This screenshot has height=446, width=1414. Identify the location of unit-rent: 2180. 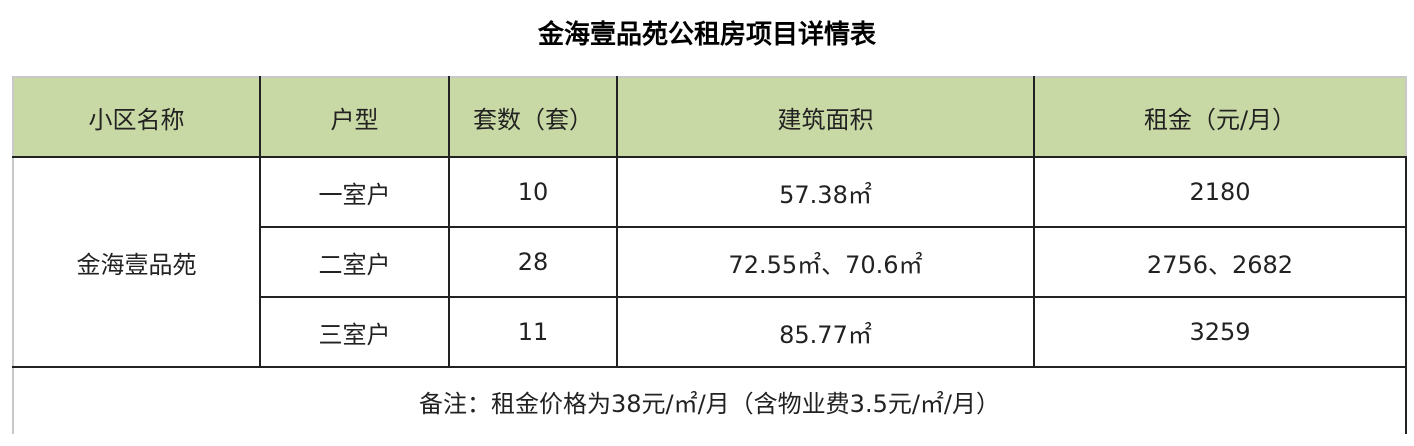
(1220, 192).